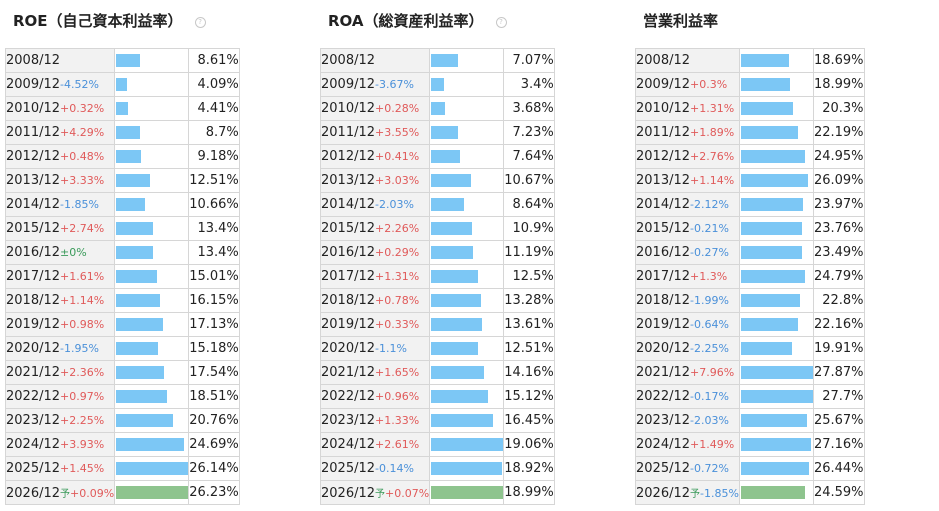  Describe the element at coordinates (772, 492) in the screenshot. I see `forecast-bar` at that location.